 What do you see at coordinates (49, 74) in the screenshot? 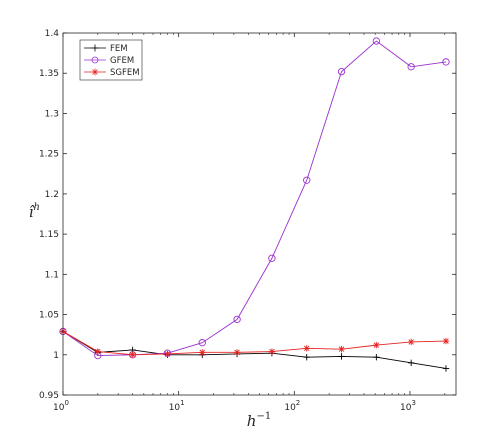
I see `y-tick-label: 1.35` at bounding box center [49, 74].